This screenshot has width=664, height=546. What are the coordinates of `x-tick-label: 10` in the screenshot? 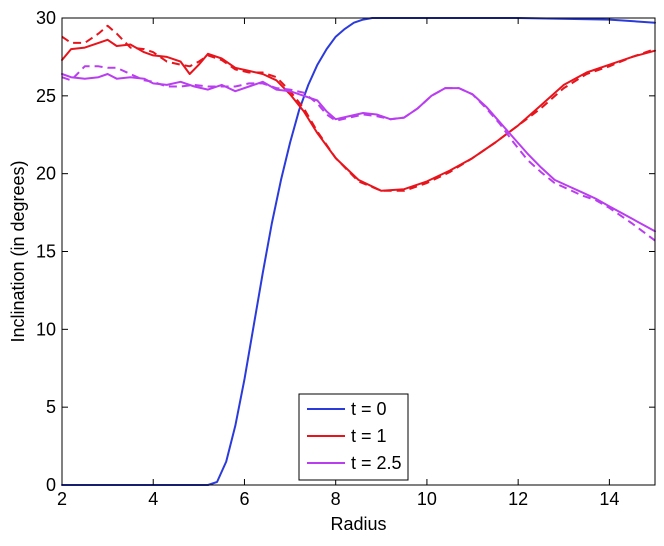 It's located at (427, 499).